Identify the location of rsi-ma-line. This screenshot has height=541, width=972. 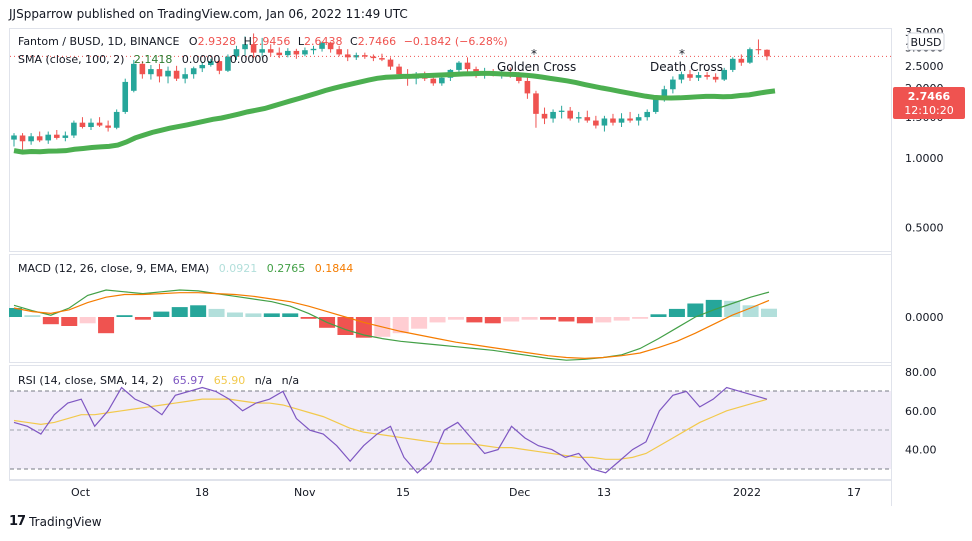
(390, 429).